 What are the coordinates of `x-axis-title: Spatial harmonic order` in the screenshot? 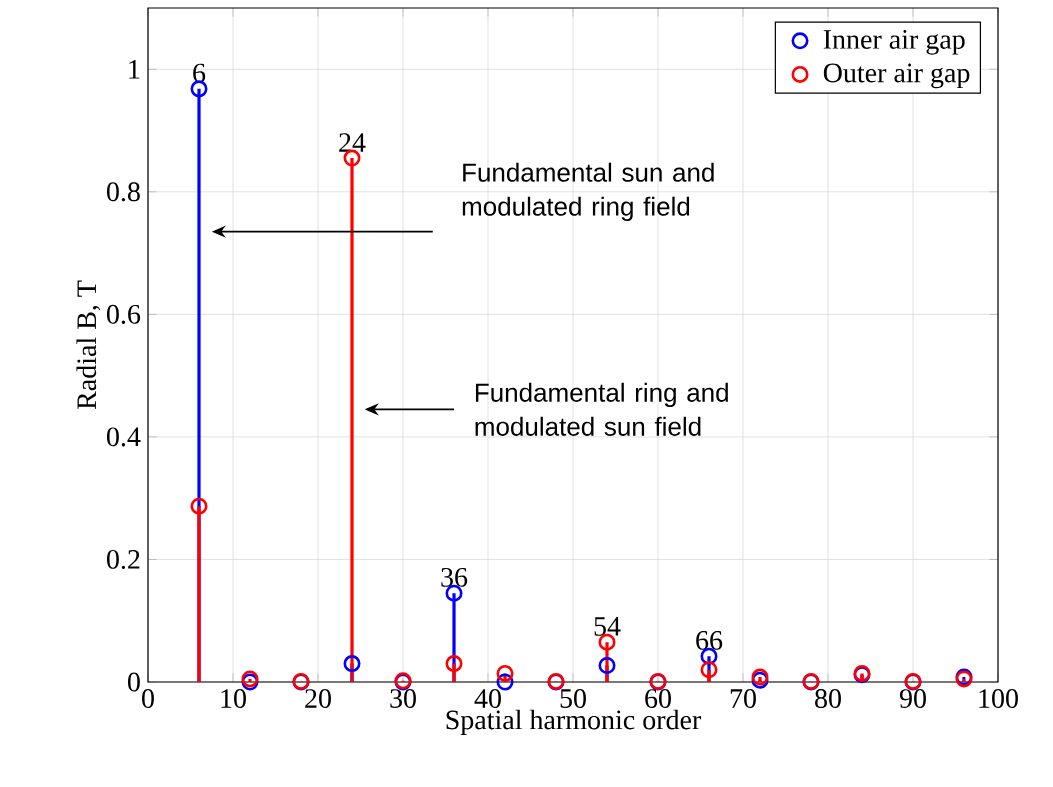 It's located at (574, 722).